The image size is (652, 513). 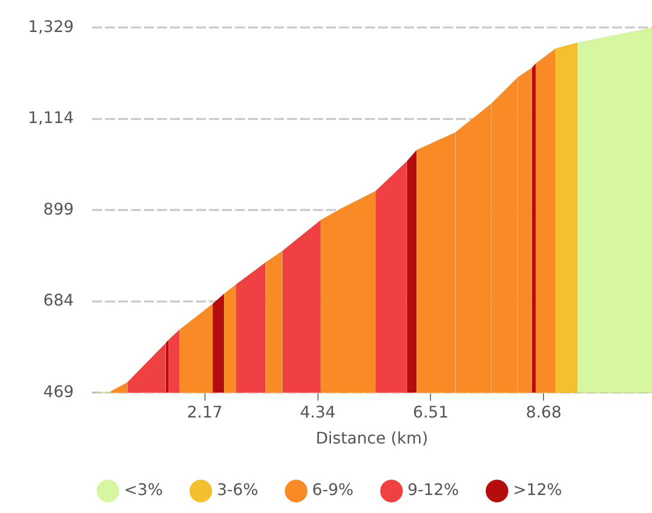 What do you see at coordinates (537, 490) in the screenshot?
I see `legend-label: >12%` at bounding box center [537, 490].